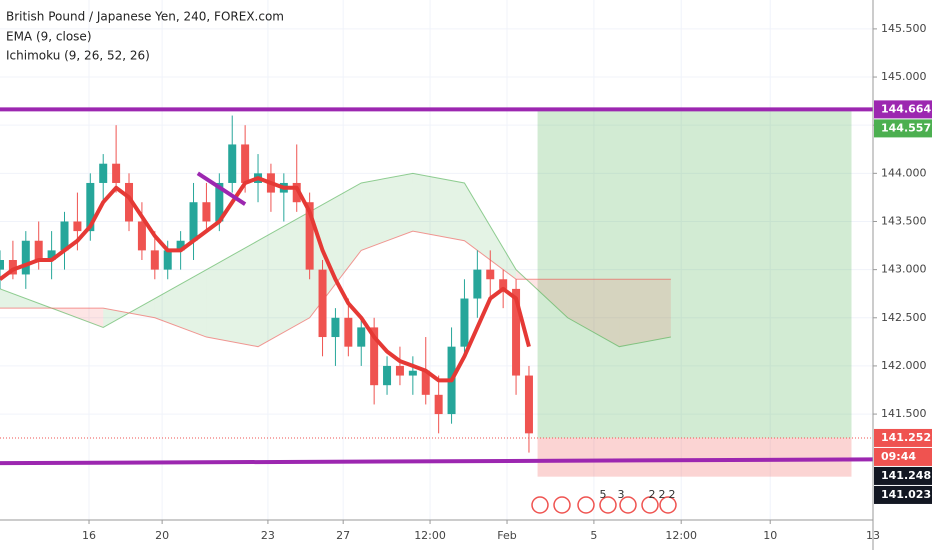 This screenshot has width=932, height=550. What do you see at coordinates (898, 456) in the screenshot?
I see `price-label: 09:44` at bounding box center [898, 456].